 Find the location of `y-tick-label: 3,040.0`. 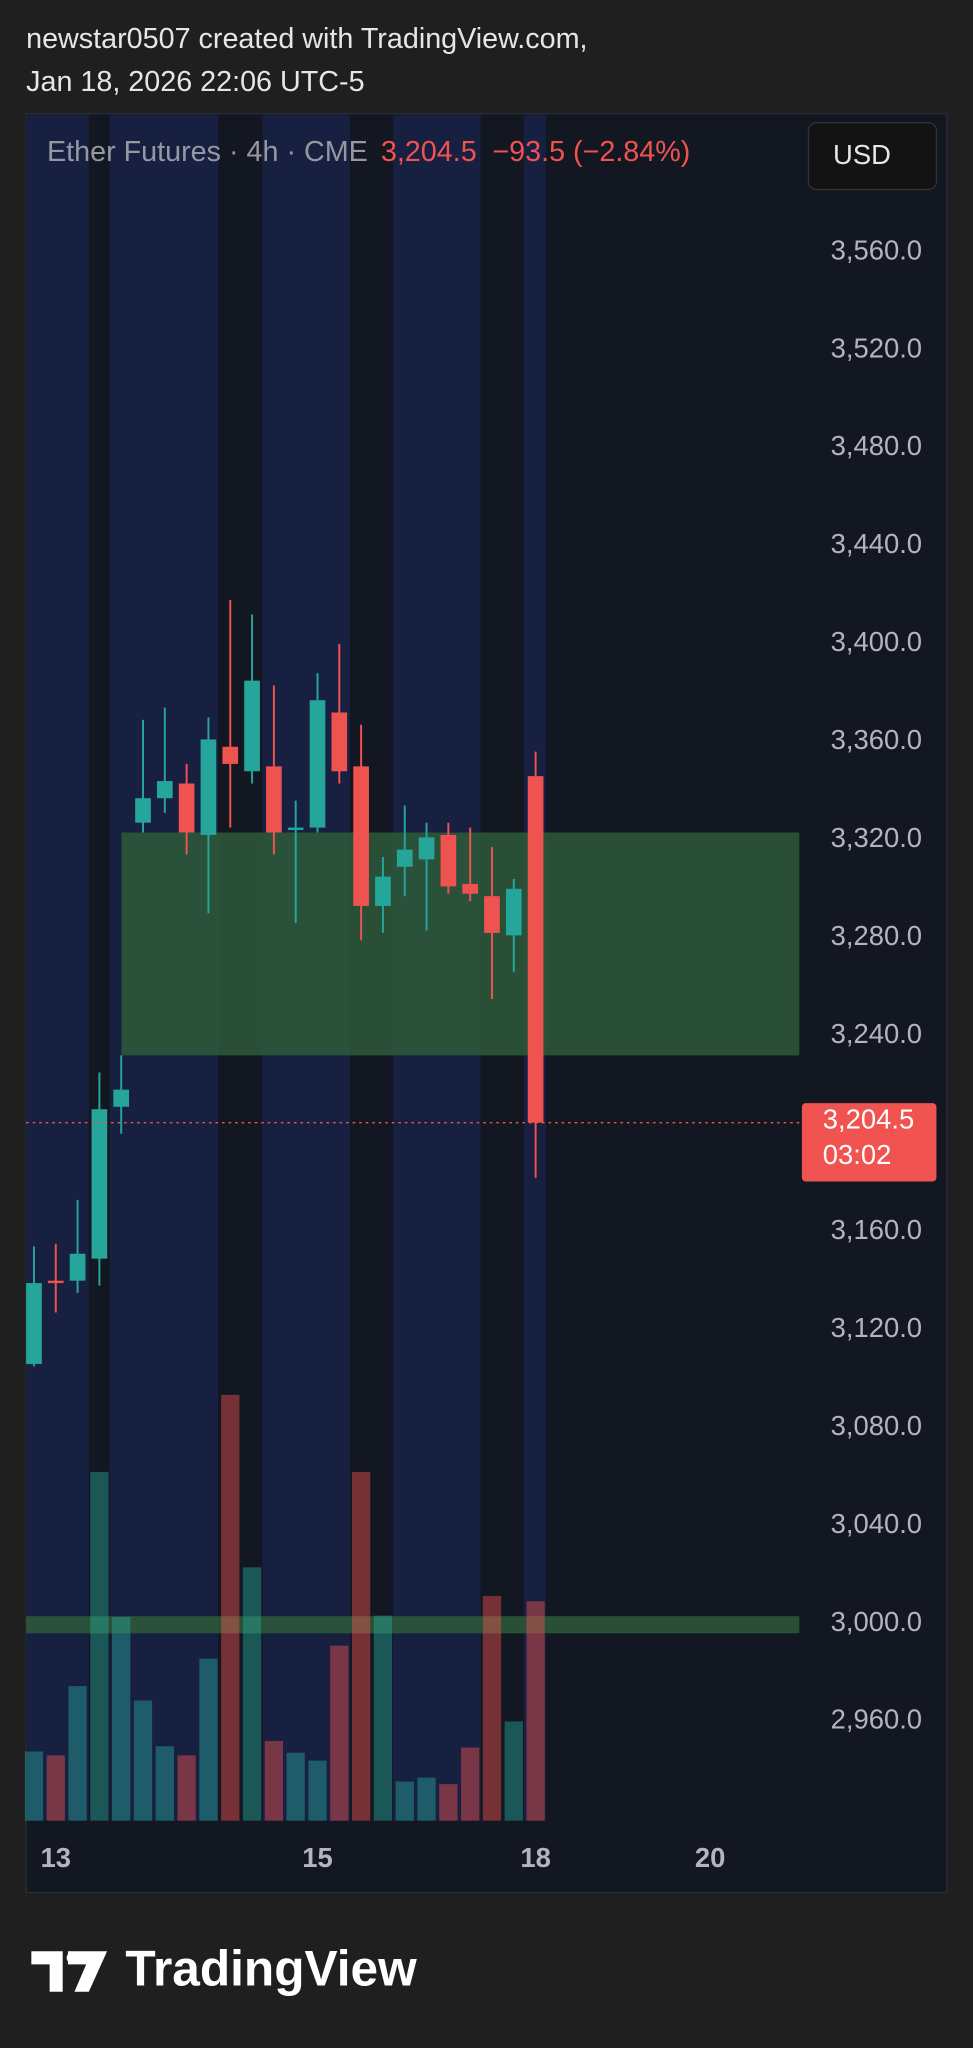

y-tick-label: 3,040.0 is located at coordinates (876, 1523).